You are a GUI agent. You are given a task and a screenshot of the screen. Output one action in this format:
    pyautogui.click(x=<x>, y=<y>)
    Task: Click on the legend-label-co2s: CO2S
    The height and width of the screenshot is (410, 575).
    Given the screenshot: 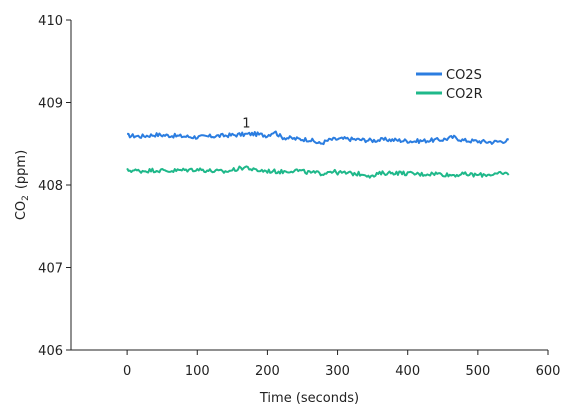 What is the action you would take?
    pyautogui.click(x=464, y=75)
    